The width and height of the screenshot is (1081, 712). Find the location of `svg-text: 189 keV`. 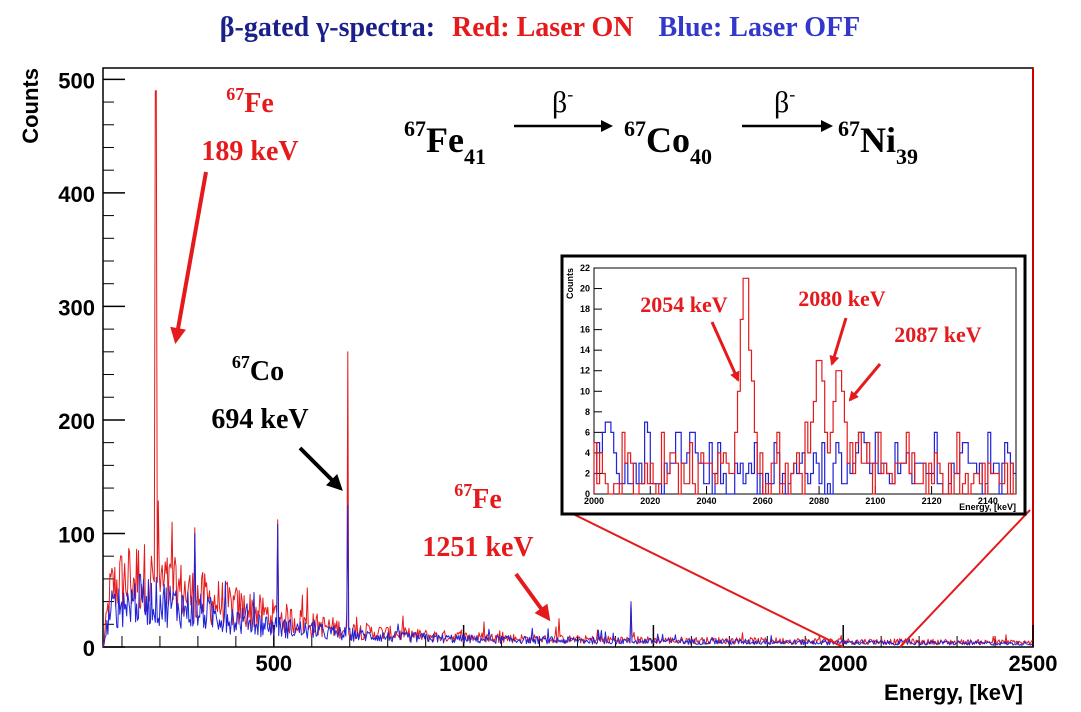

svg-text: 189 keV is located at coordinates (249, 151).